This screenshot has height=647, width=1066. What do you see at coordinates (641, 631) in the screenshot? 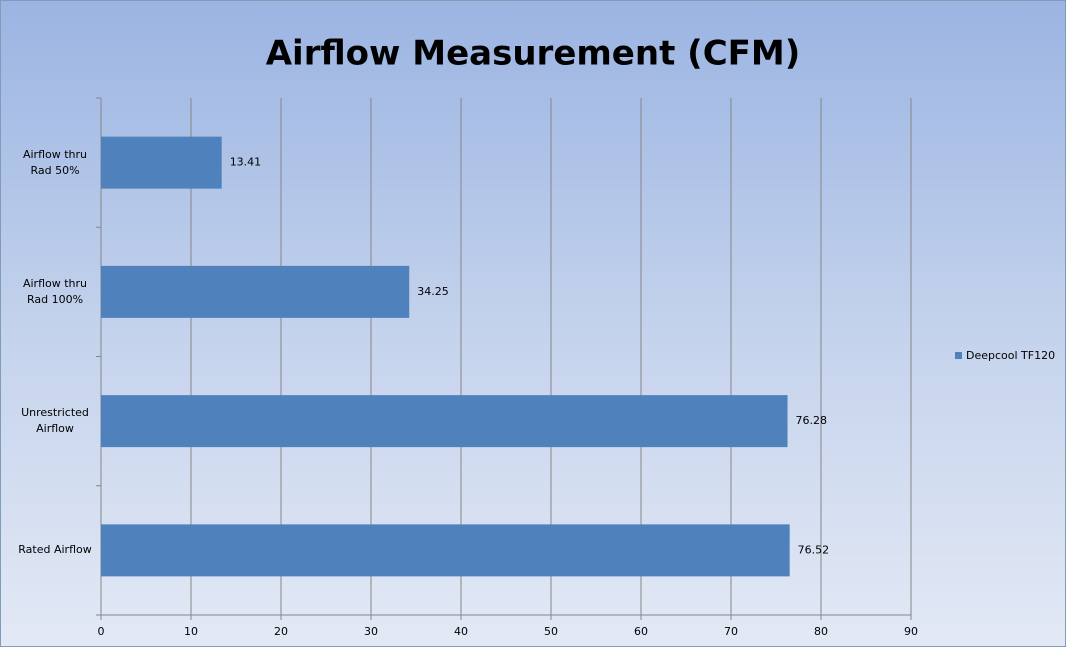
I see `x-tick-label: 60` at bounding box center [641, 631].